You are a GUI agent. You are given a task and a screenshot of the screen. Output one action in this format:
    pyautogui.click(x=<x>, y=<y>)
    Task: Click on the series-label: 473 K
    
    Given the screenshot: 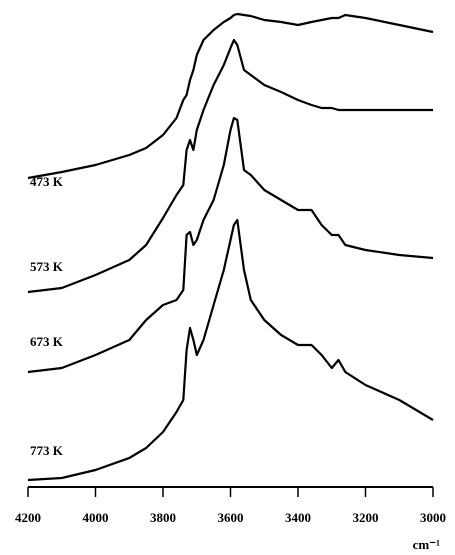 What is the action you would take?
    pyautogui.click(x=47, y=181)
    